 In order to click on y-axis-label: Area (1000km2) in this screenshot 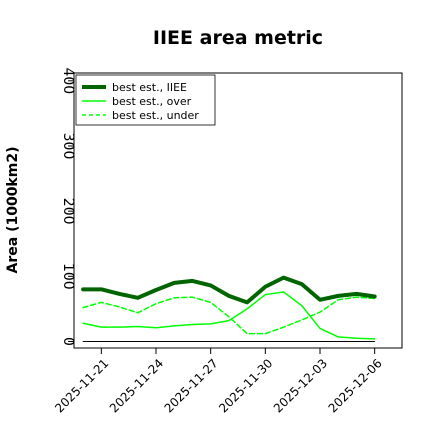, I will do `click(13, 210)`.